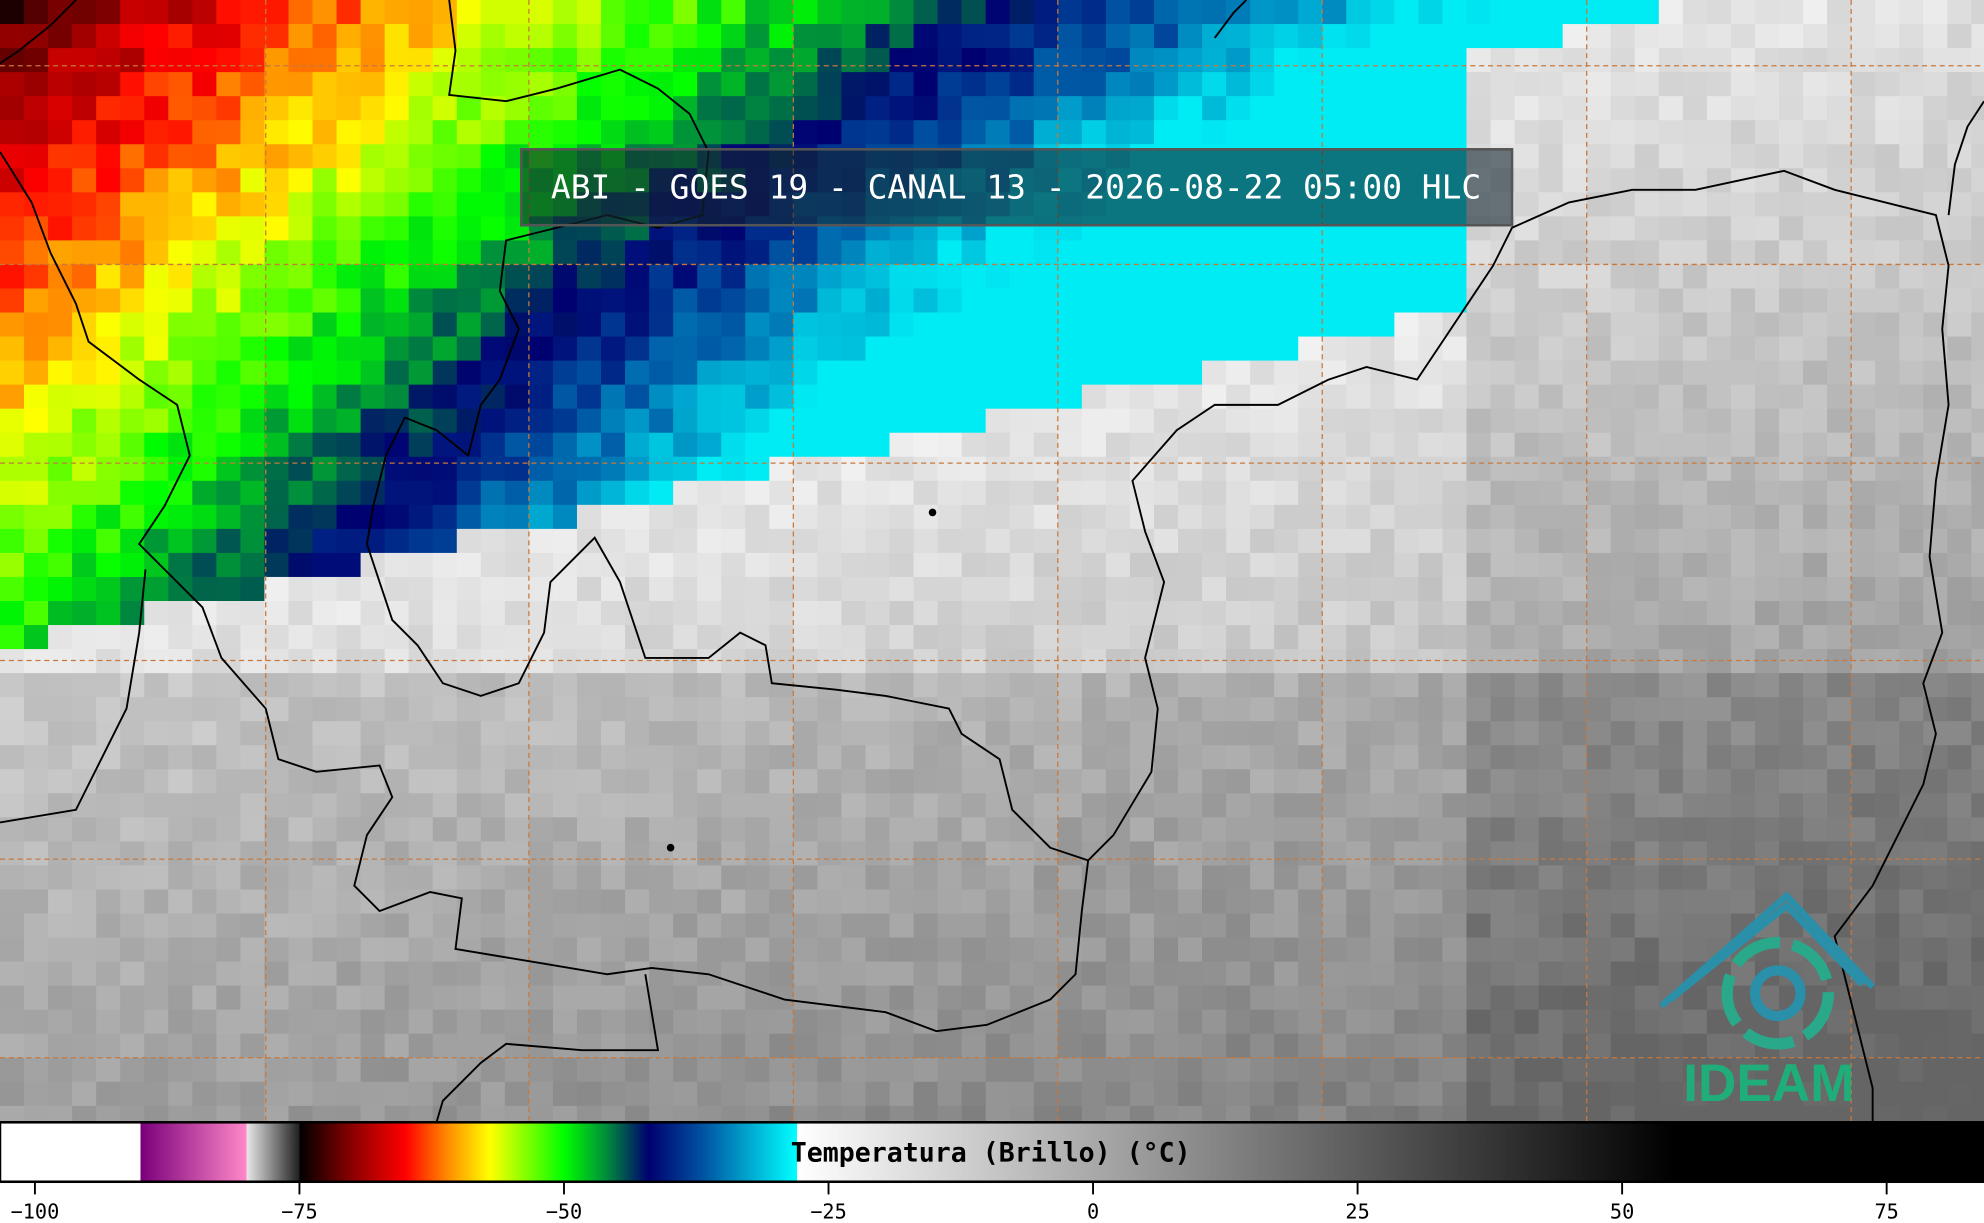 The image size is (1984, 1223). What do you see at coordinates (299, 1211) in the screenshot?
I see `tick-label: −75` at bounding box center [299, 1211].